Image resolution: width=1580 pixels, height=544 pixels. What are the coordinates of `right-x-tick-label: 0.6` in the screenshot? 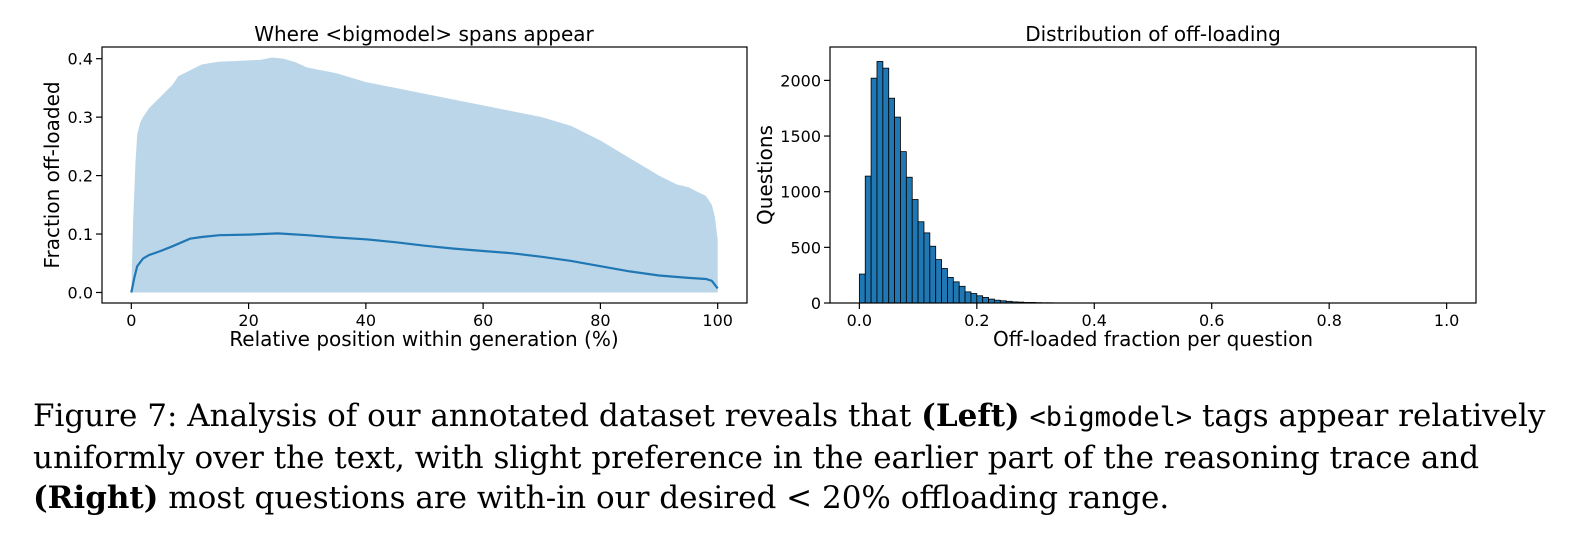 It's located at (1211, 320).